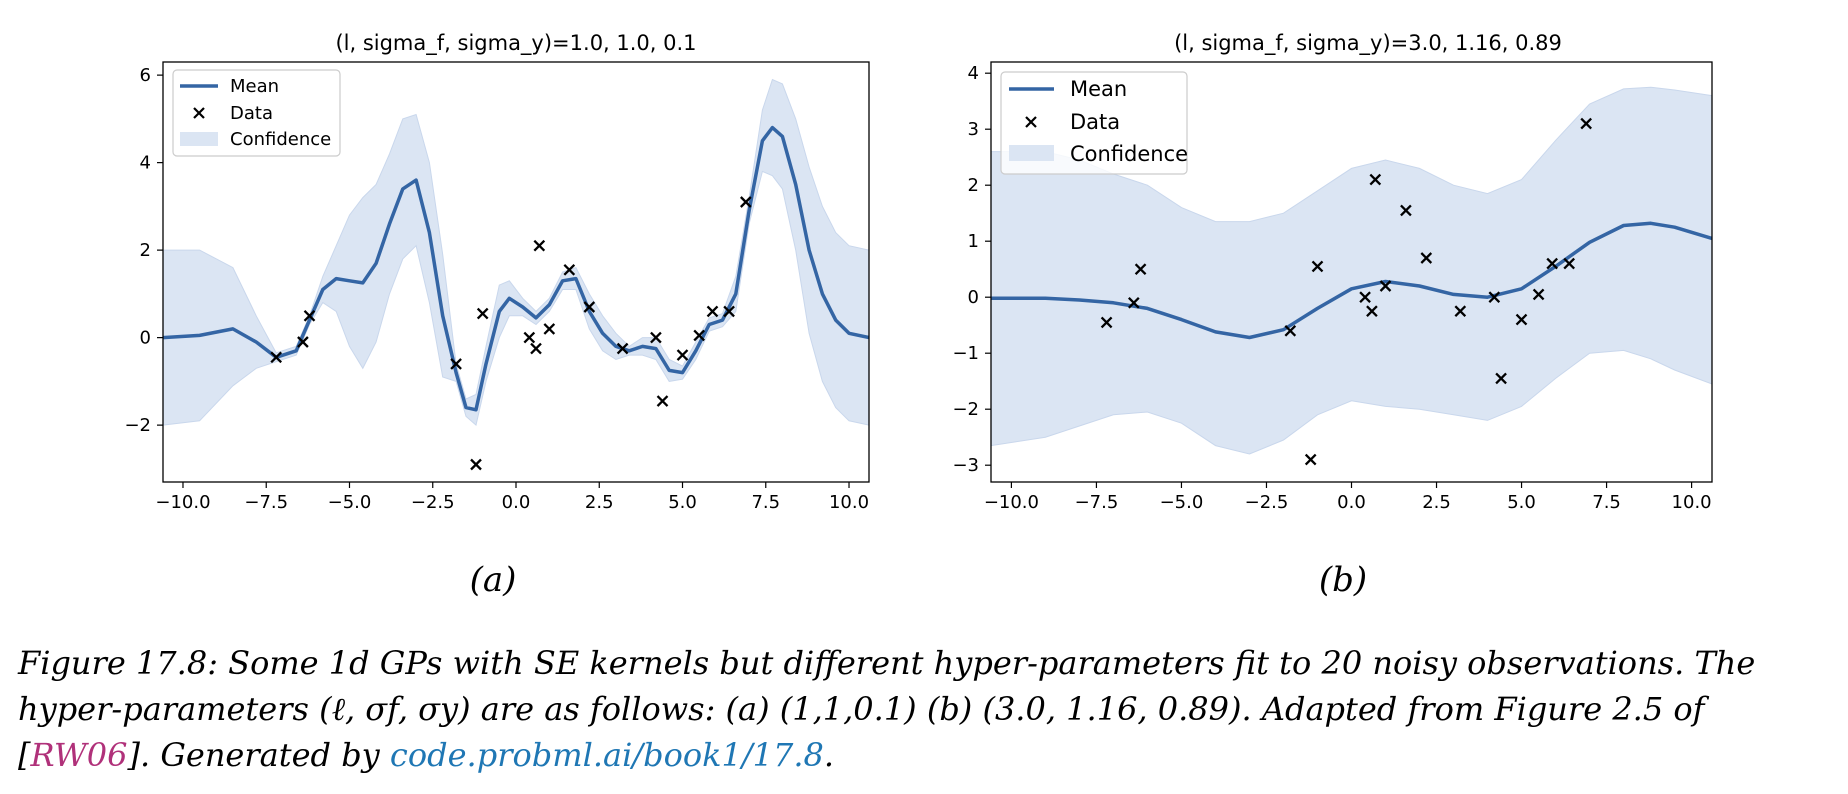 The height and width of the screenshot is (794, 1848). Describe the element at coordinates (511, 333) in the screenshot. I see `panel-a-data-points` at that location.